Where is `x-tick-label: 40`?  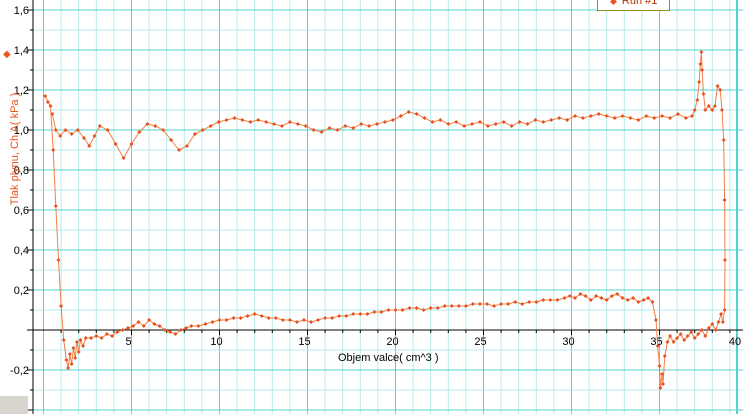 x-tick-label: 40 is located at coordinates (735, 342).